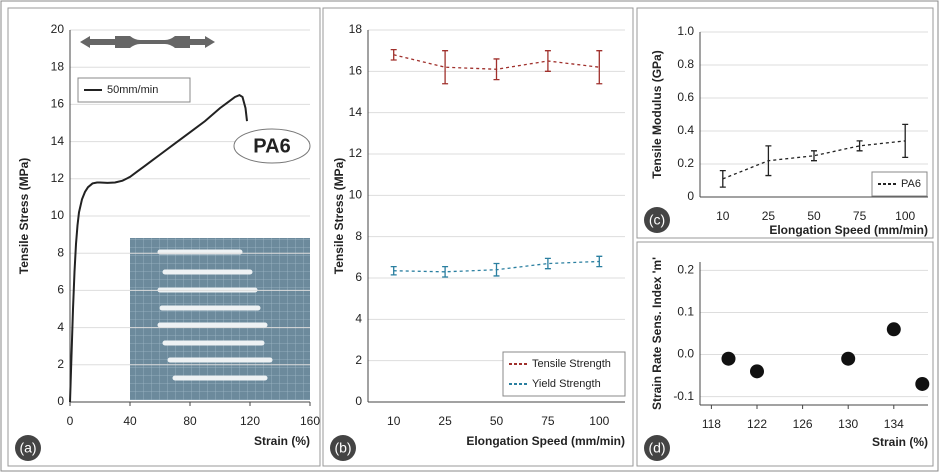 The height and width of the screenshot is (472, 939). I want to click on y-axis-label: Strain Rate Sens. Index 'm', so click(657, 333).